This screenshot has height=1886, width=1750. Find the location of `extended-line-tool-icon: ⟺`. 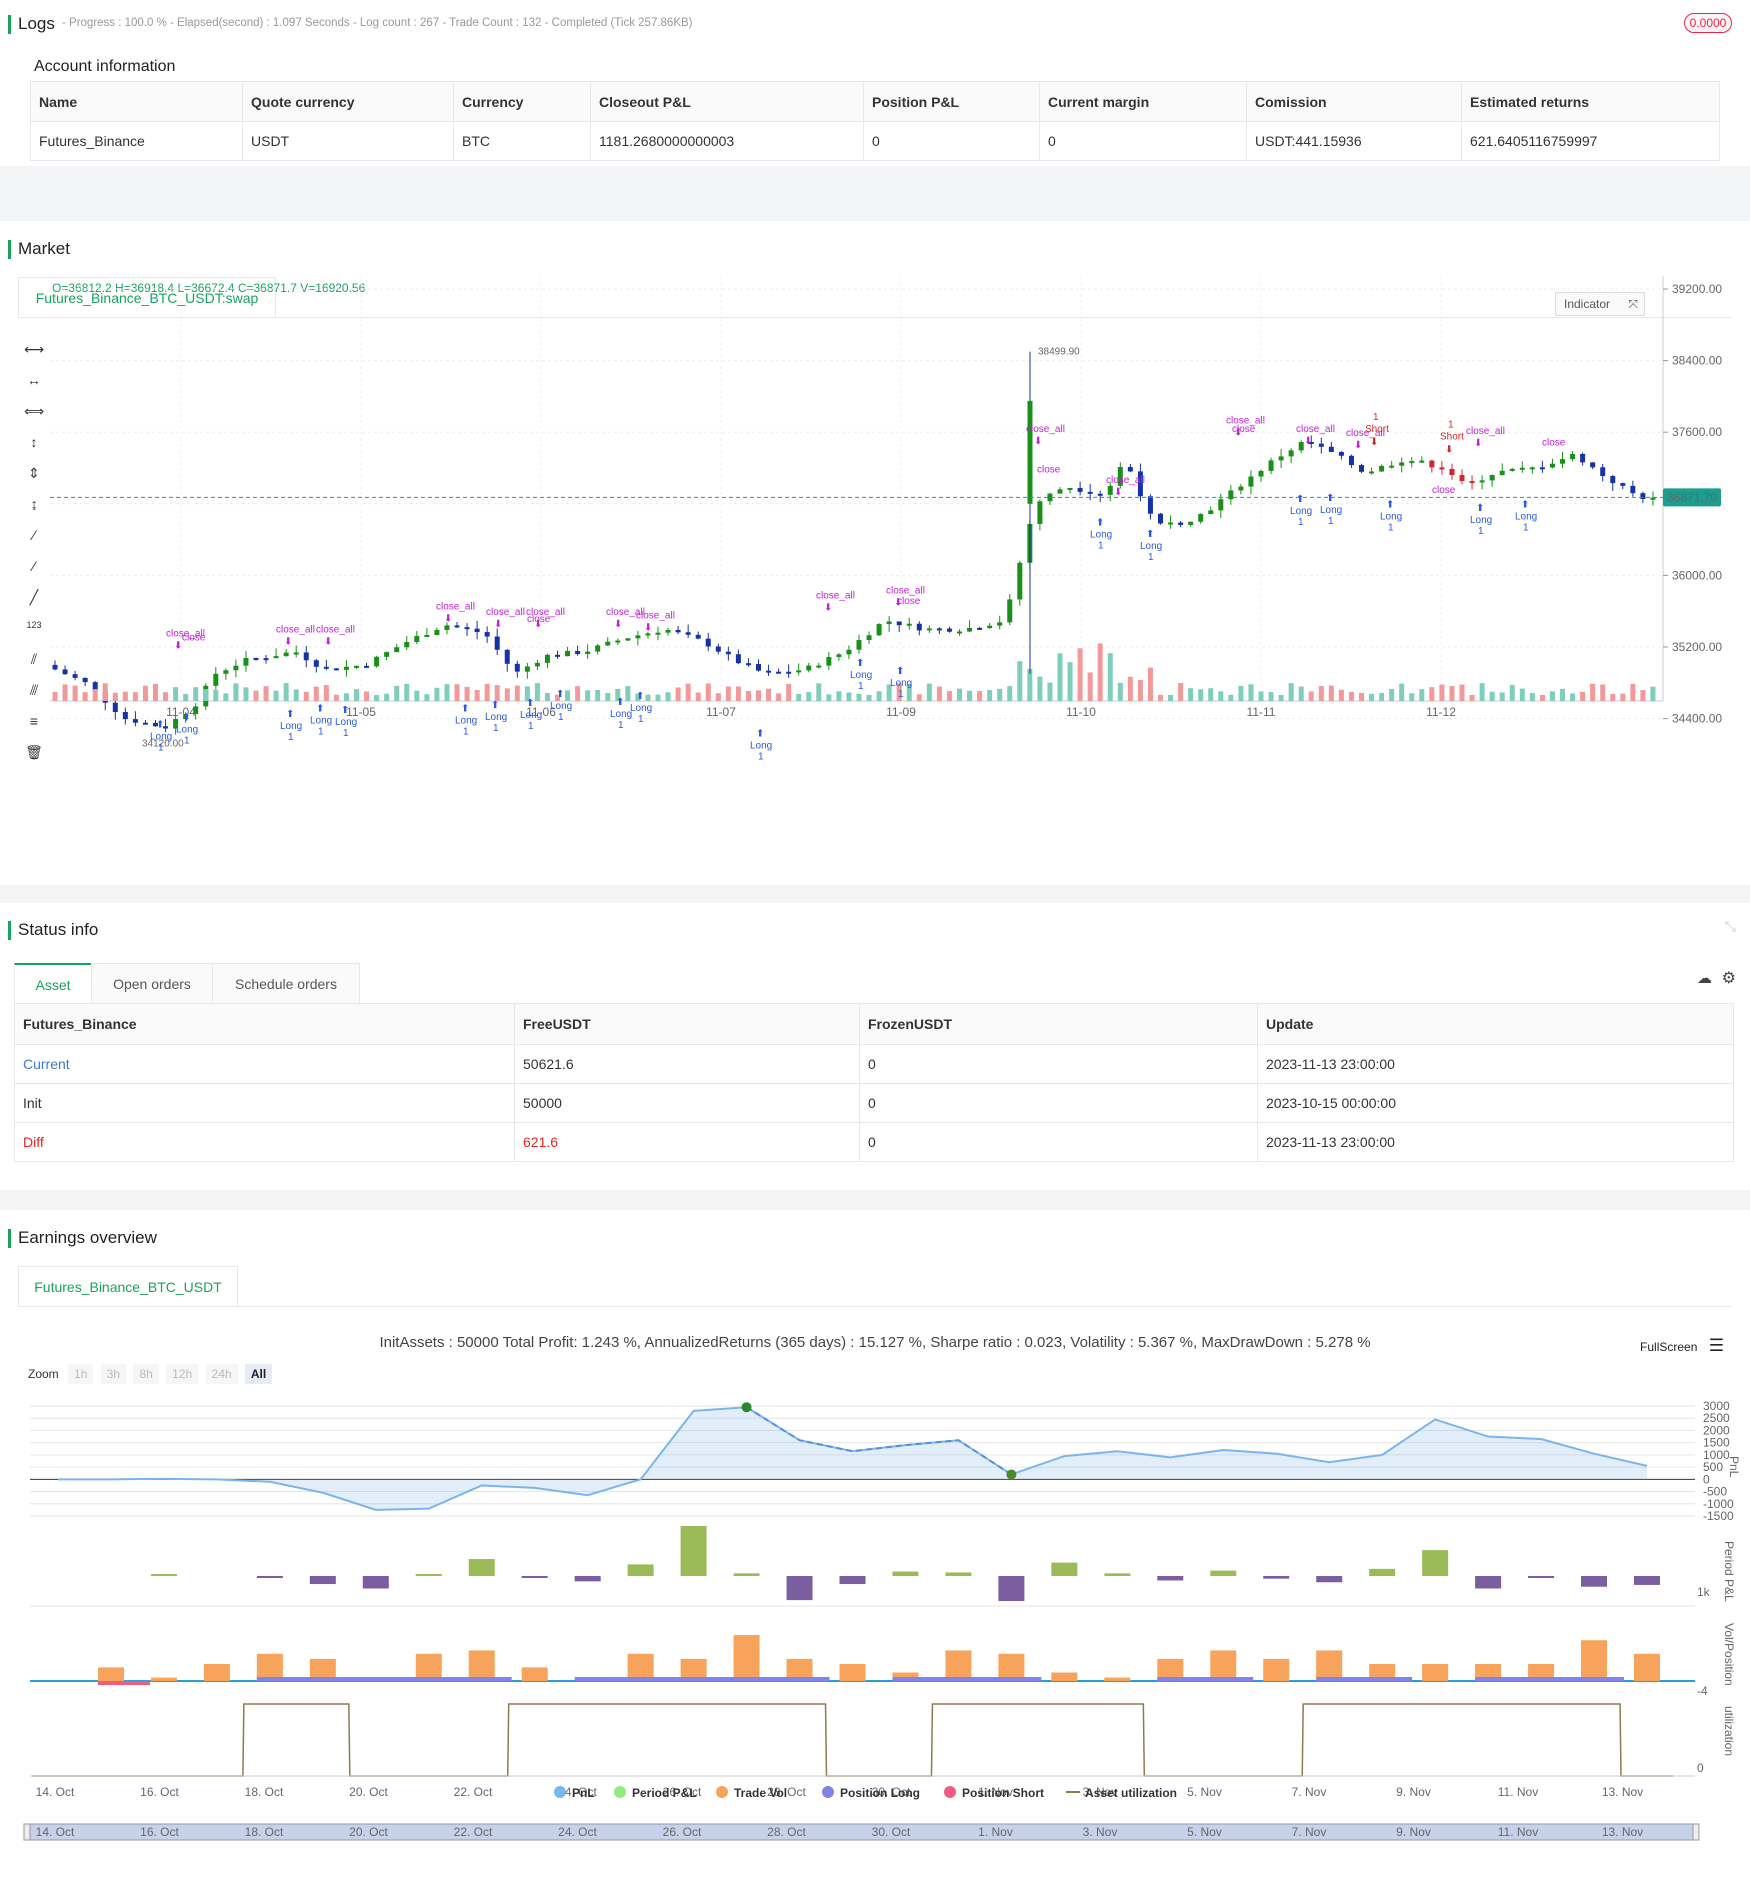

extended-line-tool-icon: ⟺ is located at coordinates (34, 411).